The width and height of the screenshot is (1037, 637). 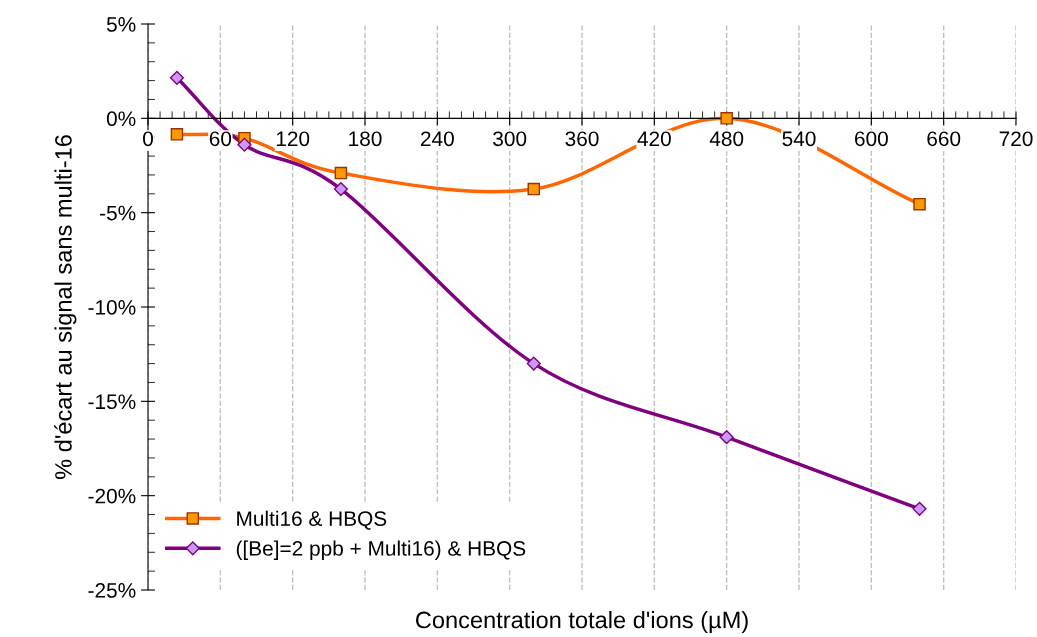 What do you see at coordinates (121, 119) in the screenshot?
I see `y-tick-label: 0%` at bounding box center [121, 119].